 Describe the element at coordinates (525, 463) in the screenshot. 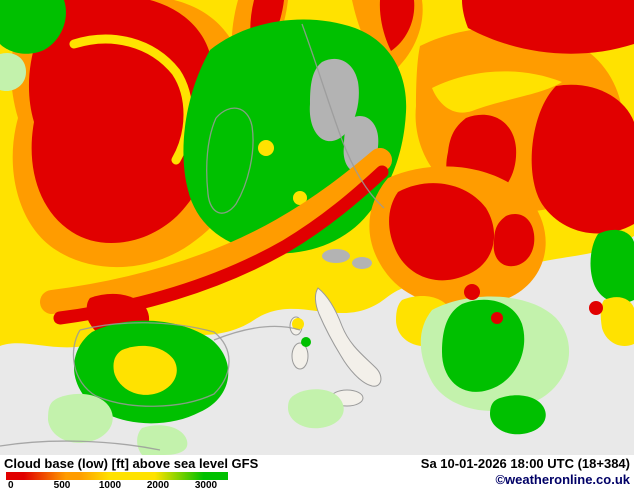

I see `map-datetime: Sa 10-01-2026 18:00 UTC (18+384)` at that location.